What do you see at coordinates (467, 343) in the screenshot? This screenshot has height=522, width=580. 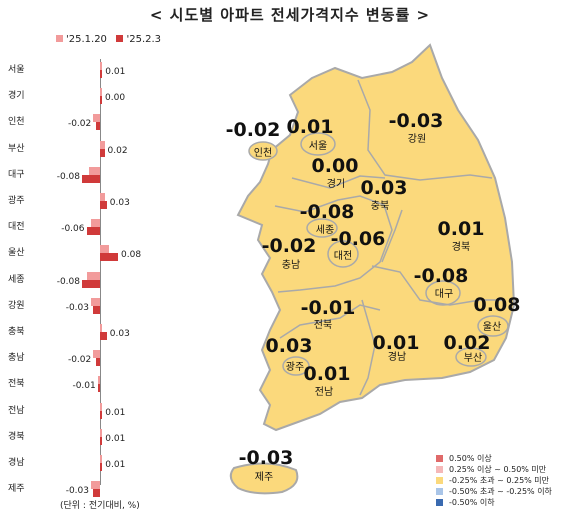 I see `busan-value: 0.02` at bounding box center [467, 343].